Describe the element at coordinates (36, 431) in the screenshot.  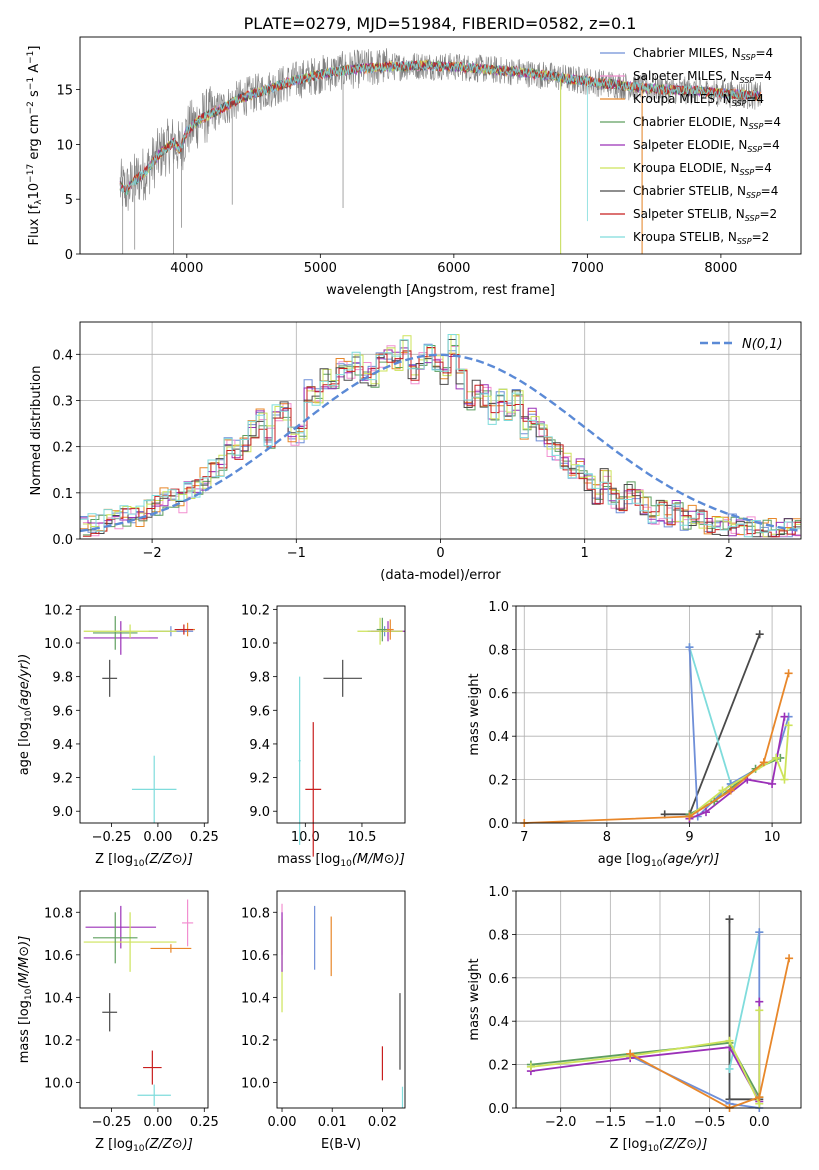
I see `residual-ylabel: Normed distribution` at that location.